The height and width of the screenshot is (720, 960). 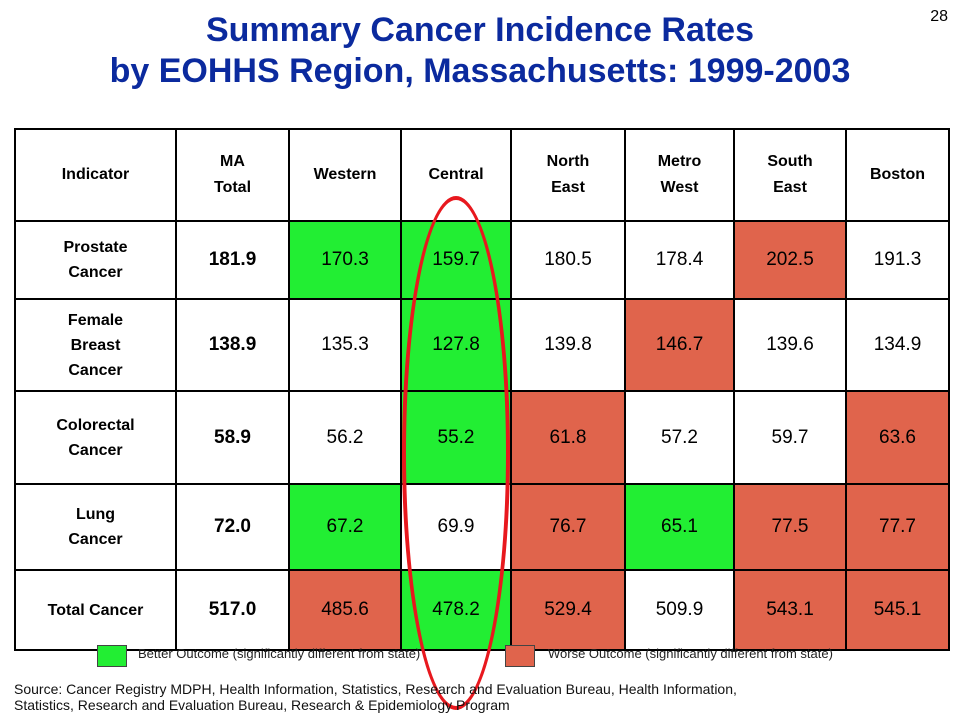 I want to click on indicator-label-line: Colorectal, so click(x=95, y=425).